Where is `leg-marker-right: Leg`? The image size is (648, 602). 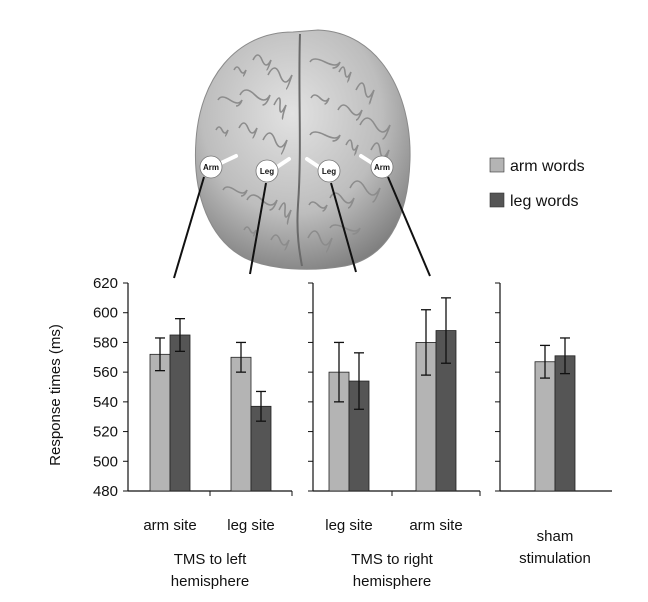
leg-marker-right: Leg is located at coordinates (323, 170).